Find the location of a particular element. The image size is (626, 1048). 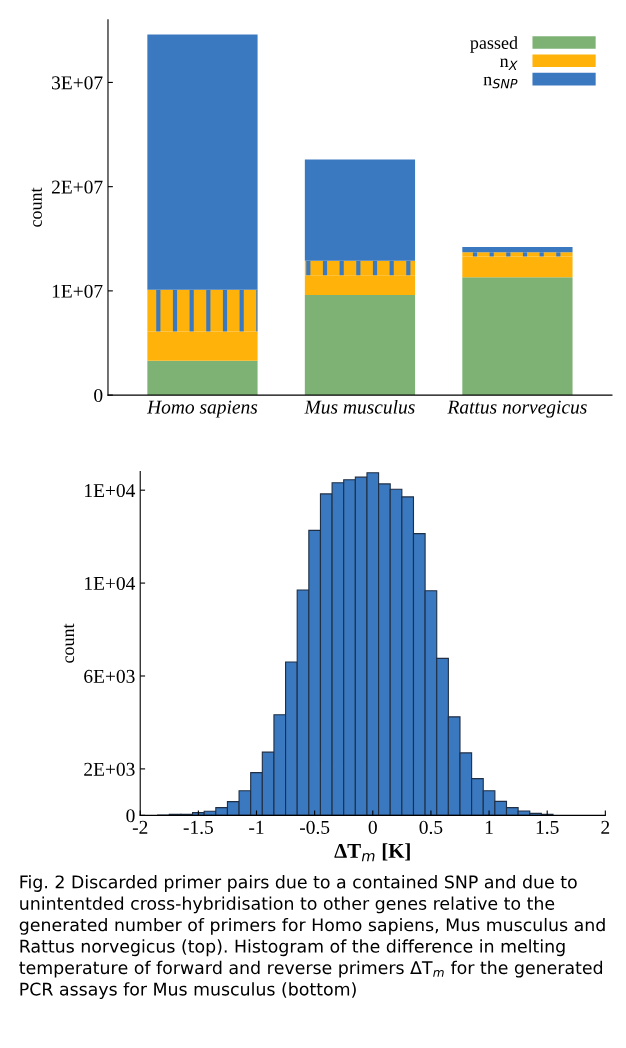

x-tick-label: Rattus norvegicus is located at coordinates (517, 409).